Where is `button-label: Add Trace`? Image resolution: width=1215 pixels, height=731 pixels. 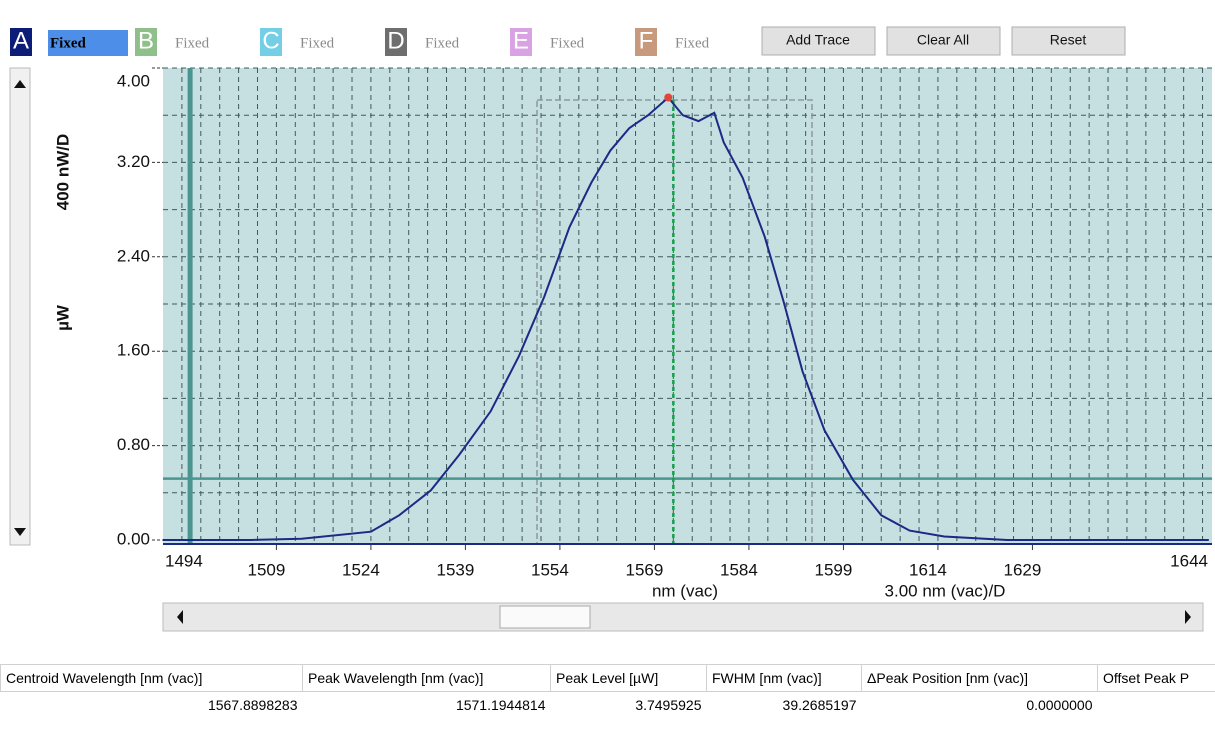
button-label: Add Trace is located at coordinates (818, 40).